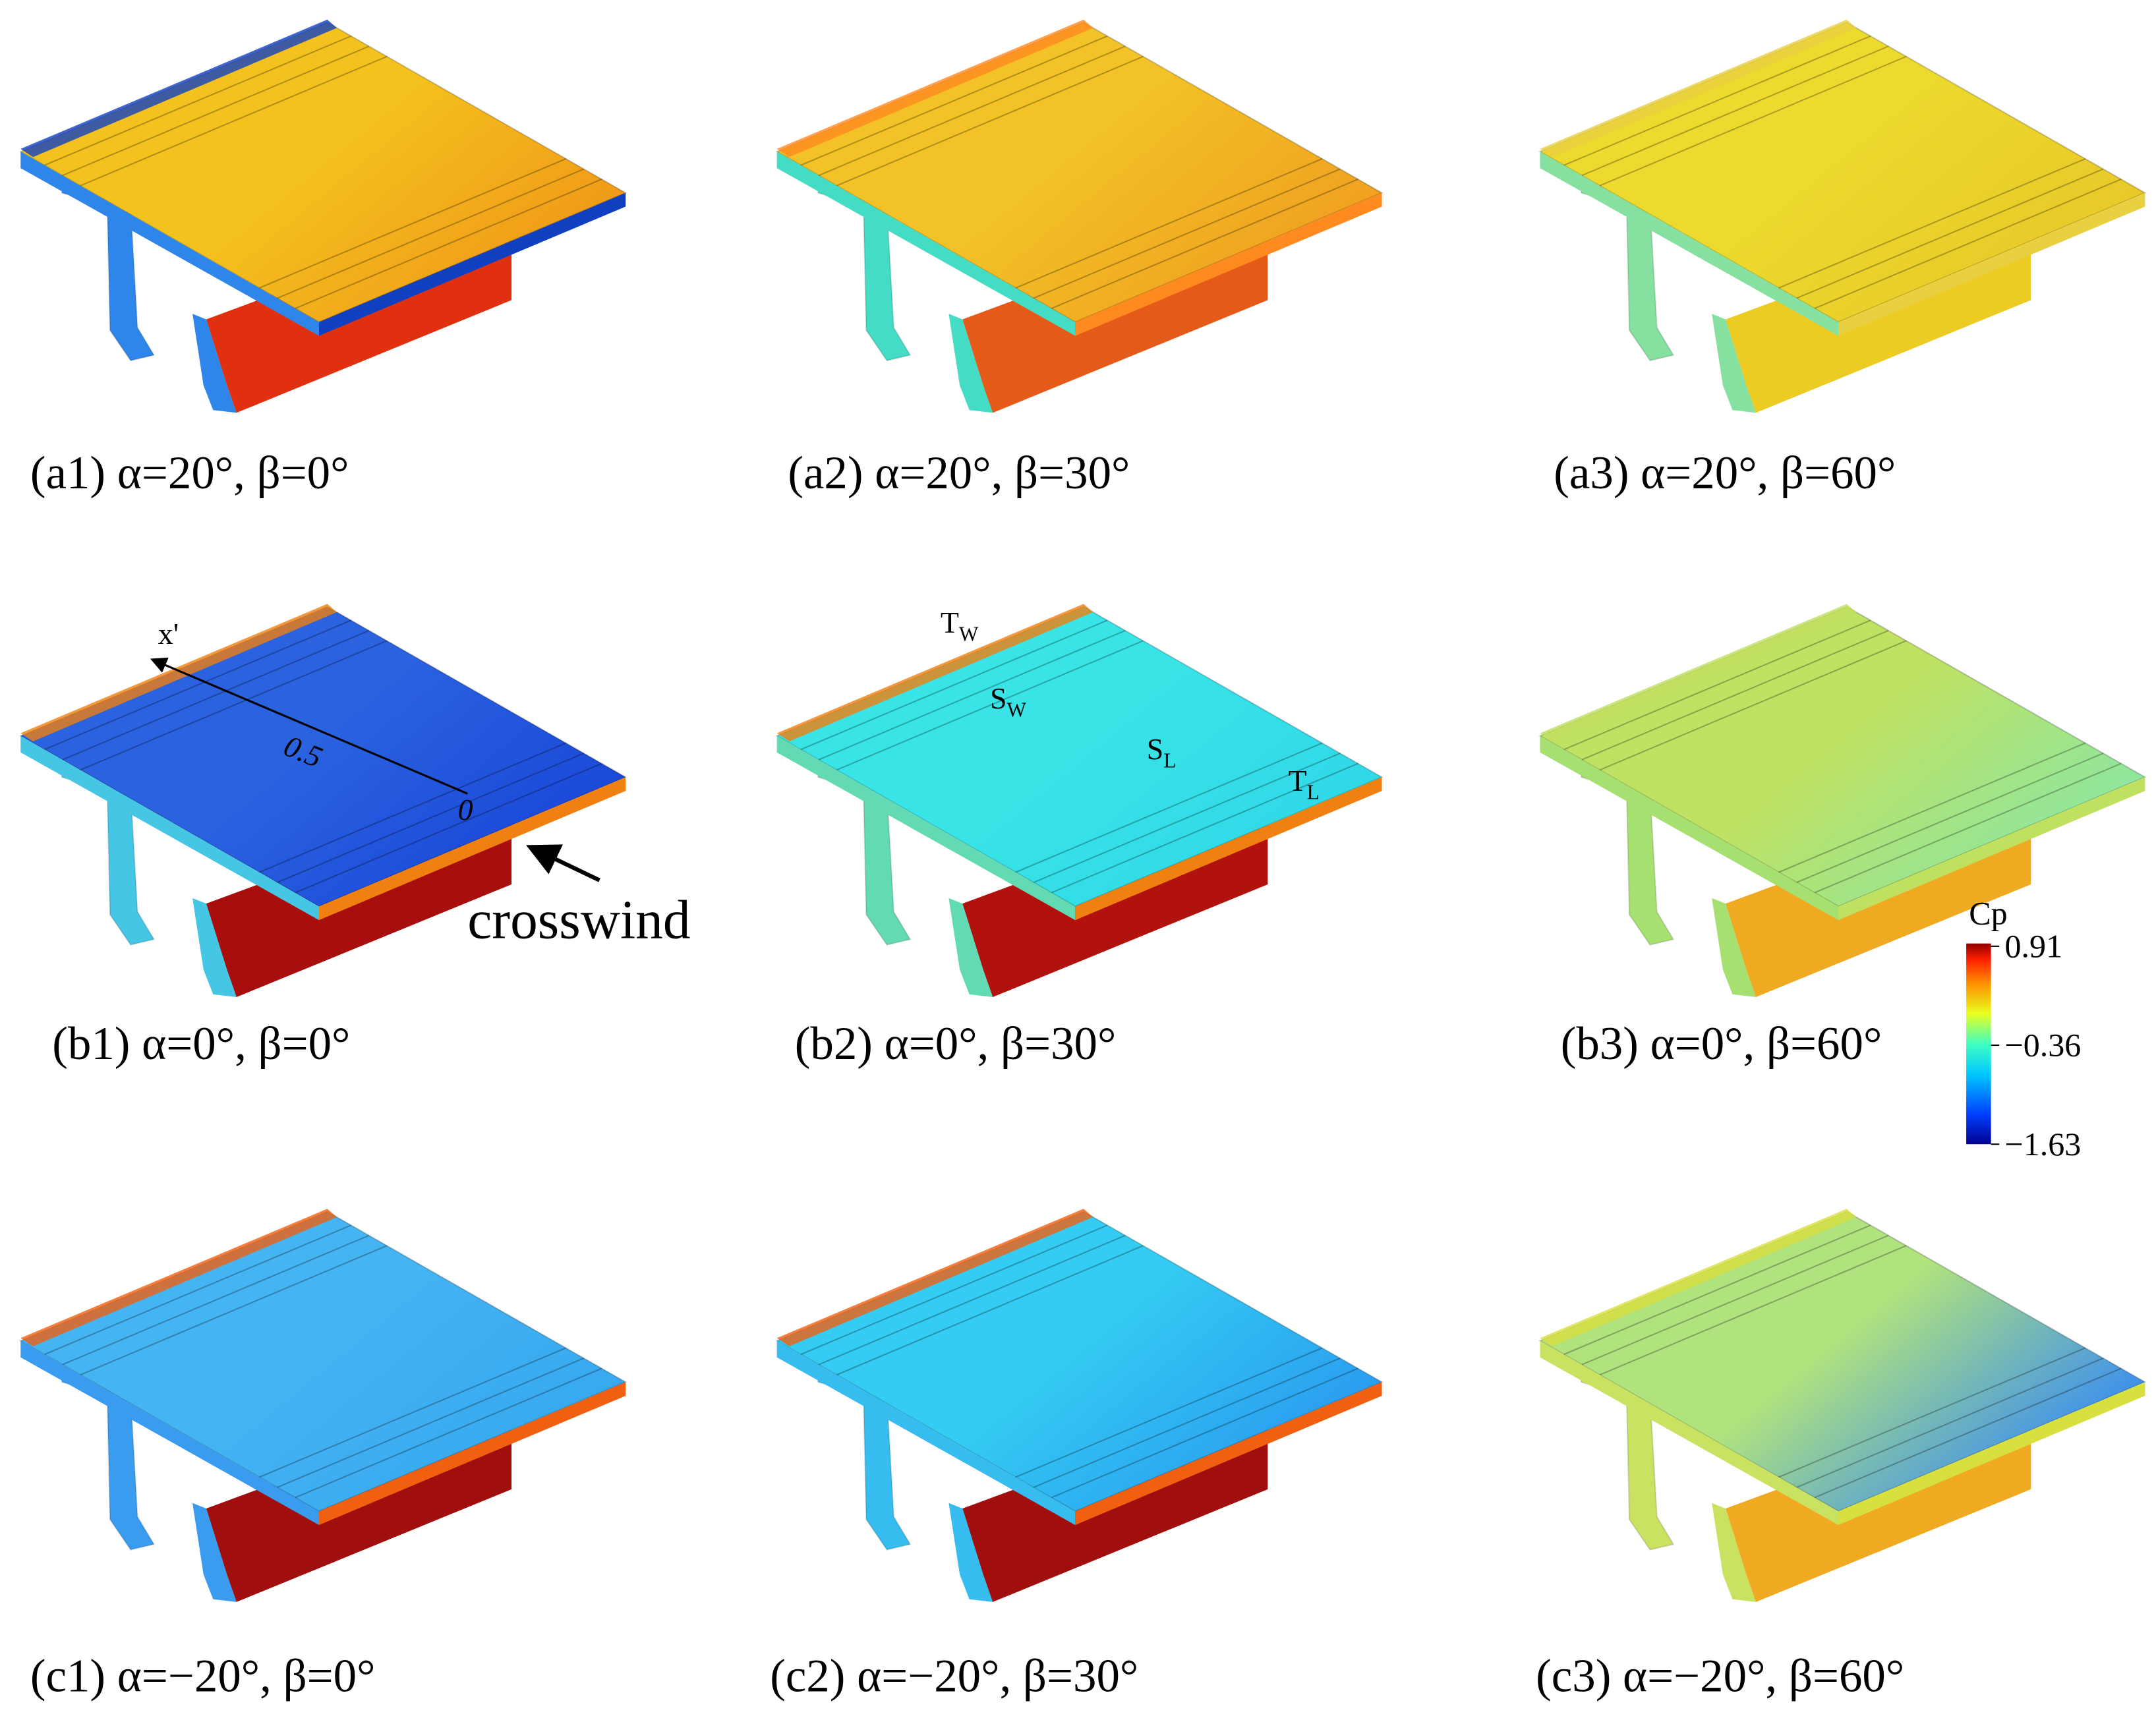 This screenshot has height=1722, width=2156. Describe the element at coordinates (1988, 912) in the screenshot. I see `colorbar-title: Cp` at that location.